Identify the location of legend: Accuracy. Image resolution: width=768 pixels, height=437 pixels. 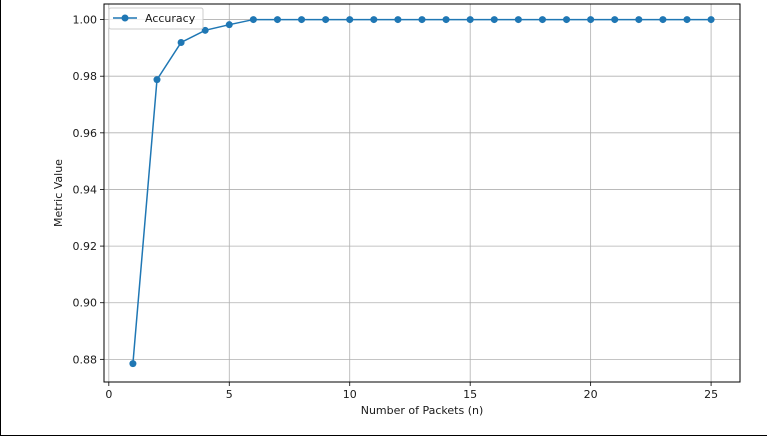
(156, 18).